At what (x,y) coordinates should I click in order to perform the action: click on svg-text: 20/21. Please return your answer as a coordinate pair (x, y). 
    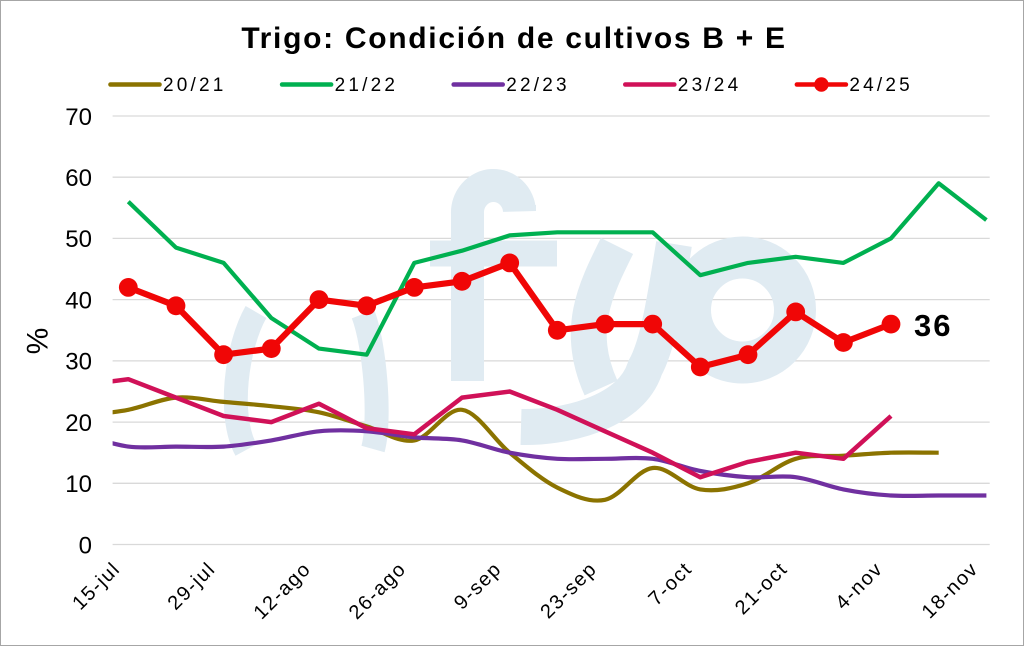
    Looking at the image, I should click on (195, 85).